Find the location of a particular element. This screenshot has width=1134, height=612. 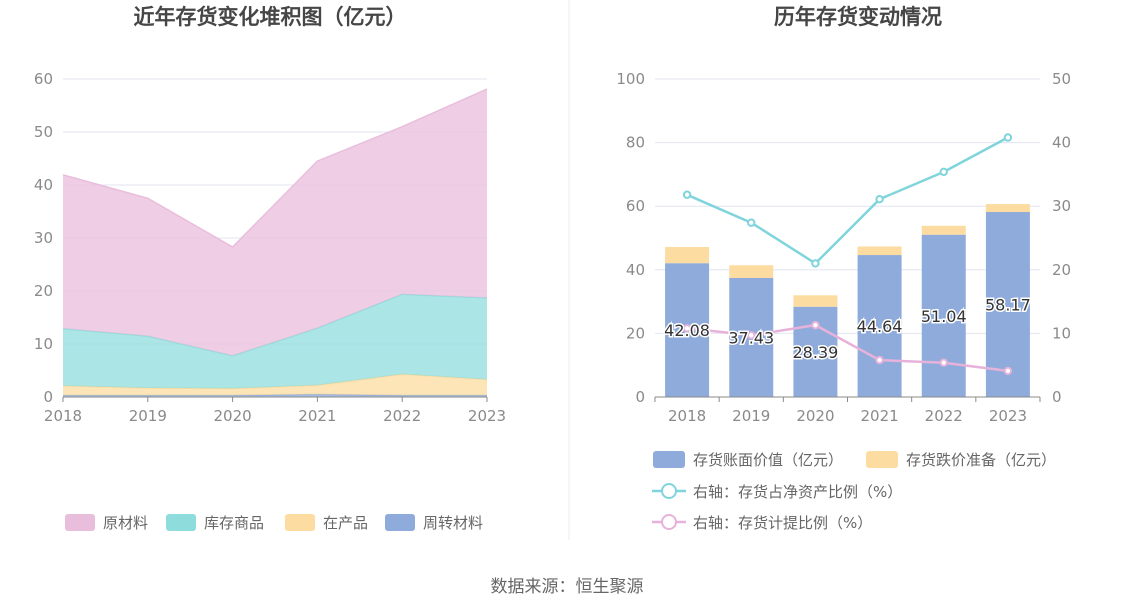

left-legend: 原材料 库存商品 在产品 周转材料 is located at coordinates (274, 523).